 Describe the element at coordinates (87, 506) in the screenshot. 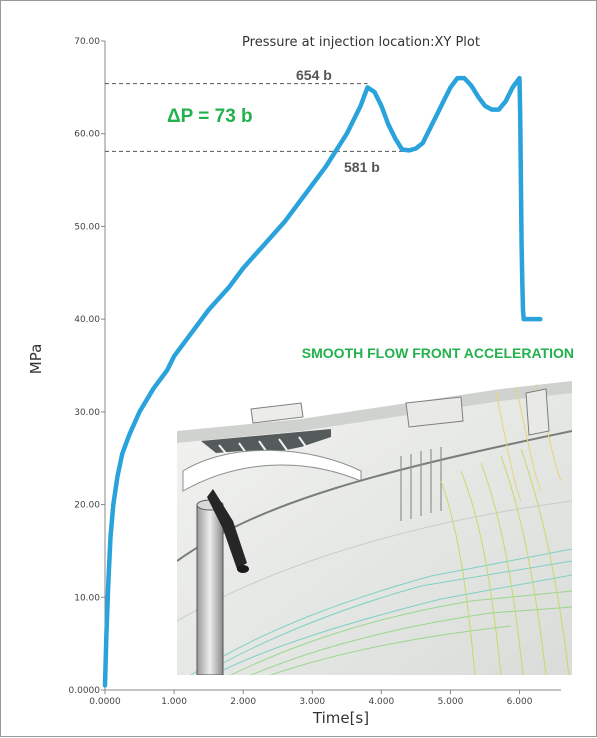

I see `y-tick-label: 20.00` at that location.